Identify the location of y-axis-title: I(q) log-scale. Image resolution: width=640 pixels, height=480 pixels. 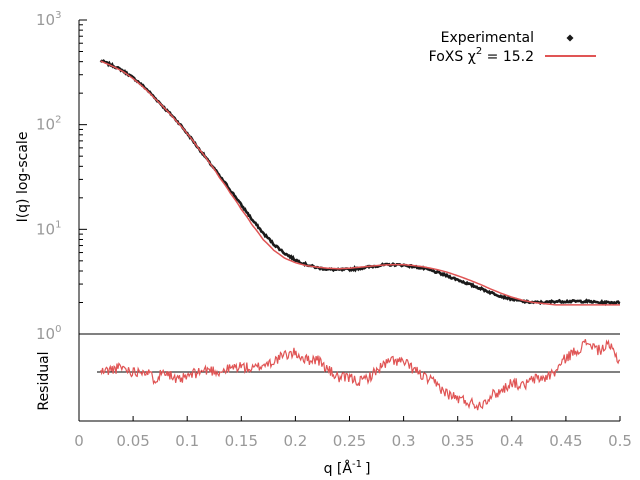
(23, 177).